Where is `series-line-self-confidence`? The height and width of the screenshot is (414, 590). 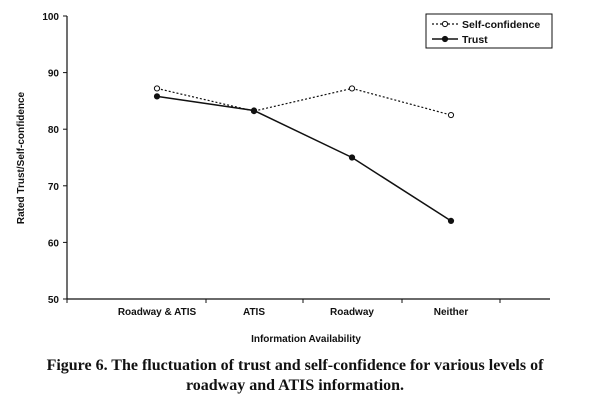 series-line-self-confidence is located at coordinates (304, 101).